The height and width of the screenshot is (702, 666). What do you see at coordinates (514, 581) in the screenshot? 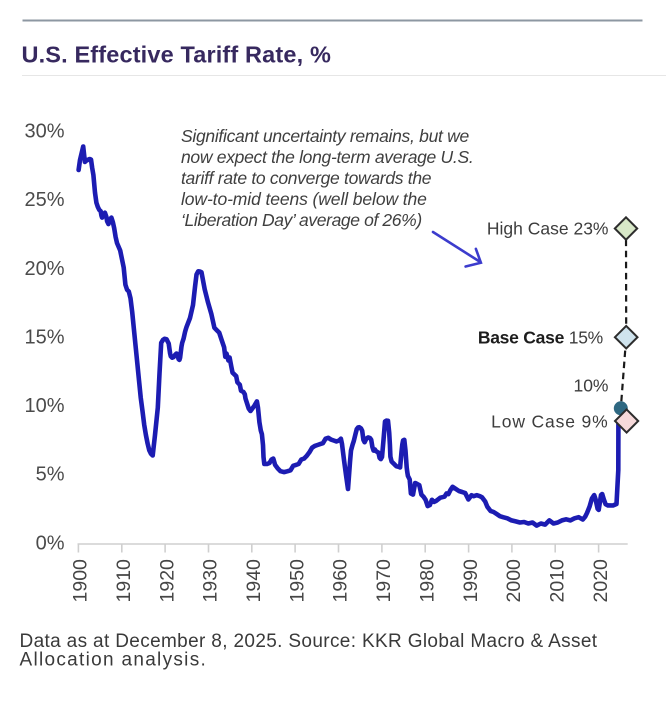
I see `svg-text: 2000` at bounding box center [514, 581].